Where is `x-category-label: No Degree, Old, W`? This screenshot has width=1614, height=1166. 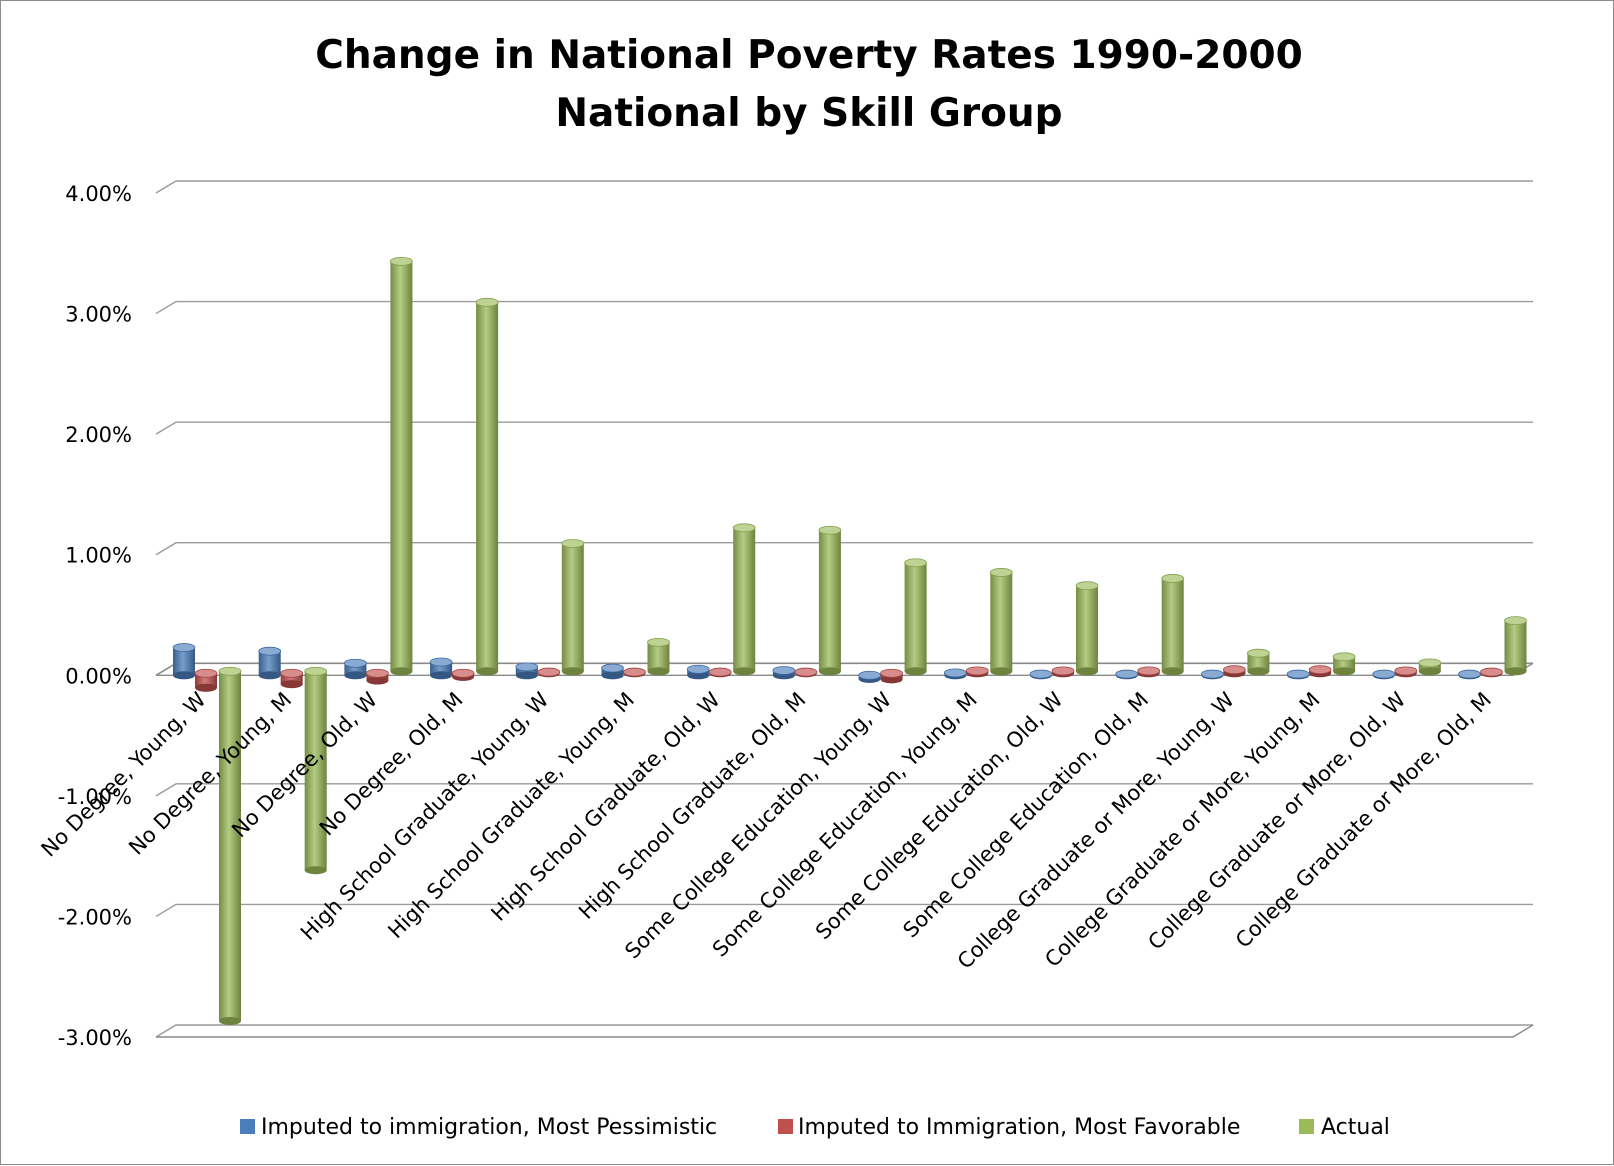
x-category-label: No Degree, Old, W is located at coordinates (304, 764).